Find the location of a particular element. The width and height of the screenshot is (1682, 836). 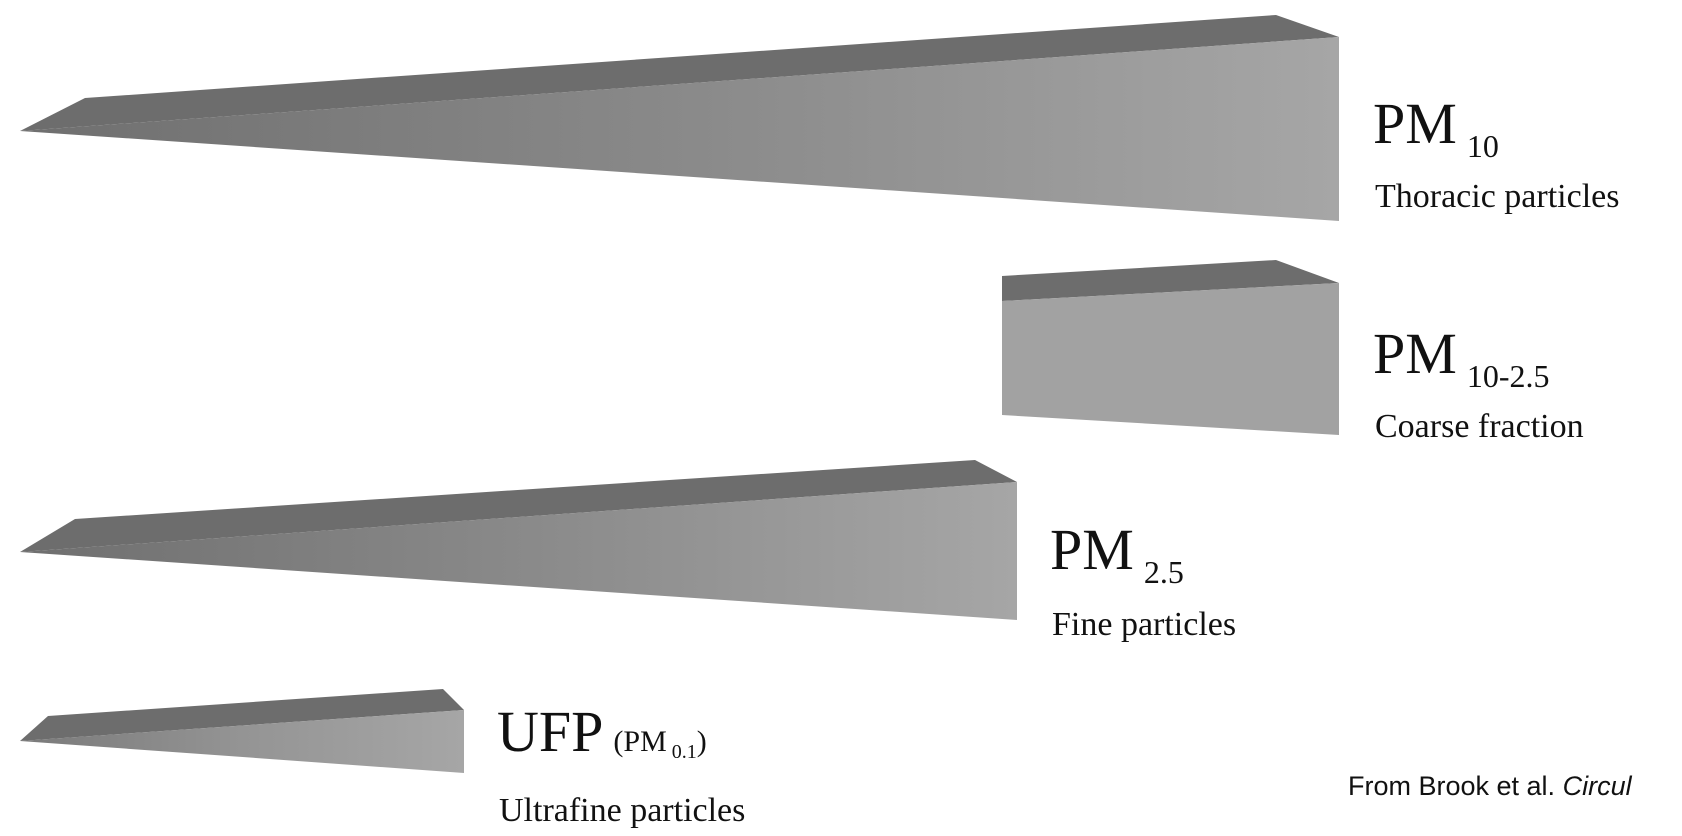

pm10-wedge-top is located at coordinates (679, 73).